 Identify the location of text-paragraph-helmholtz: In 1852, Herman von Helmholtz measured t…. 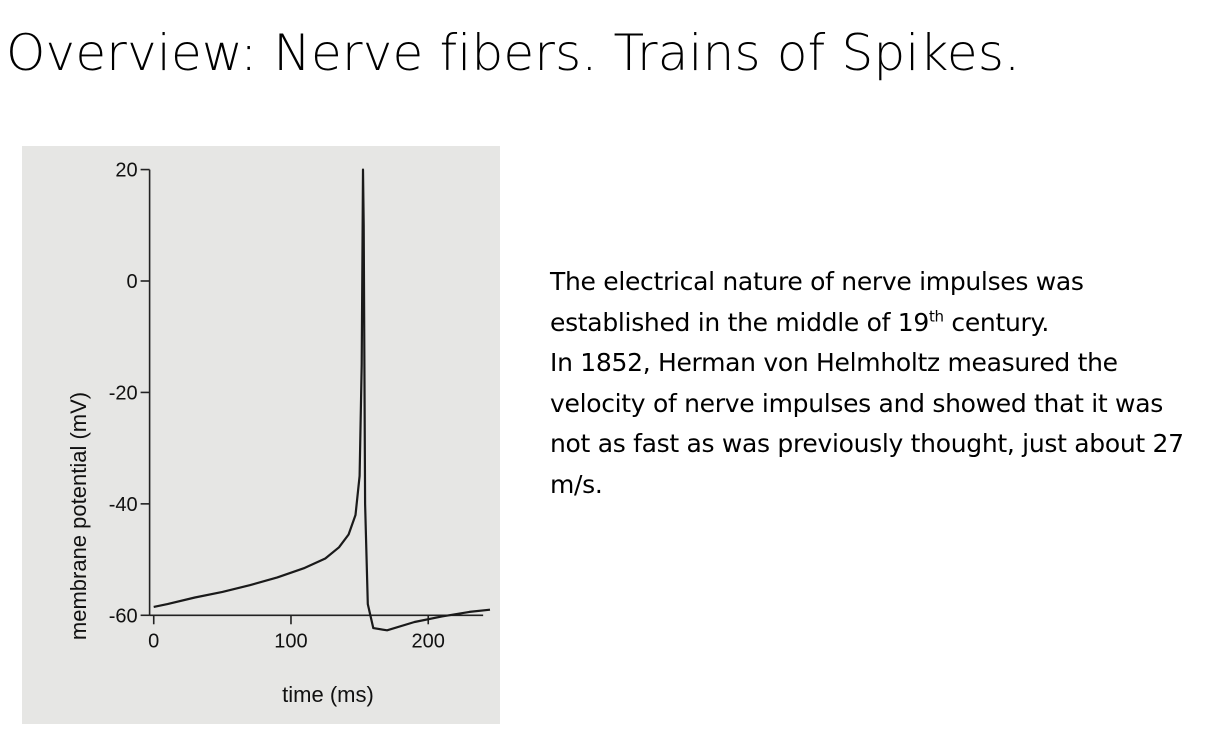
(867, 423).